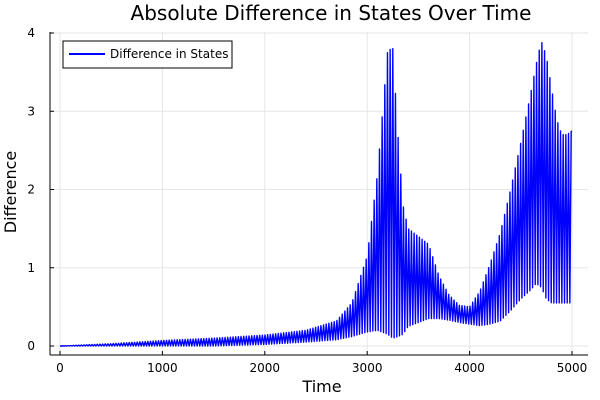 This screenshot has width=600, height=400. I want to click on y-tick-label: 2, so click(31, 190).